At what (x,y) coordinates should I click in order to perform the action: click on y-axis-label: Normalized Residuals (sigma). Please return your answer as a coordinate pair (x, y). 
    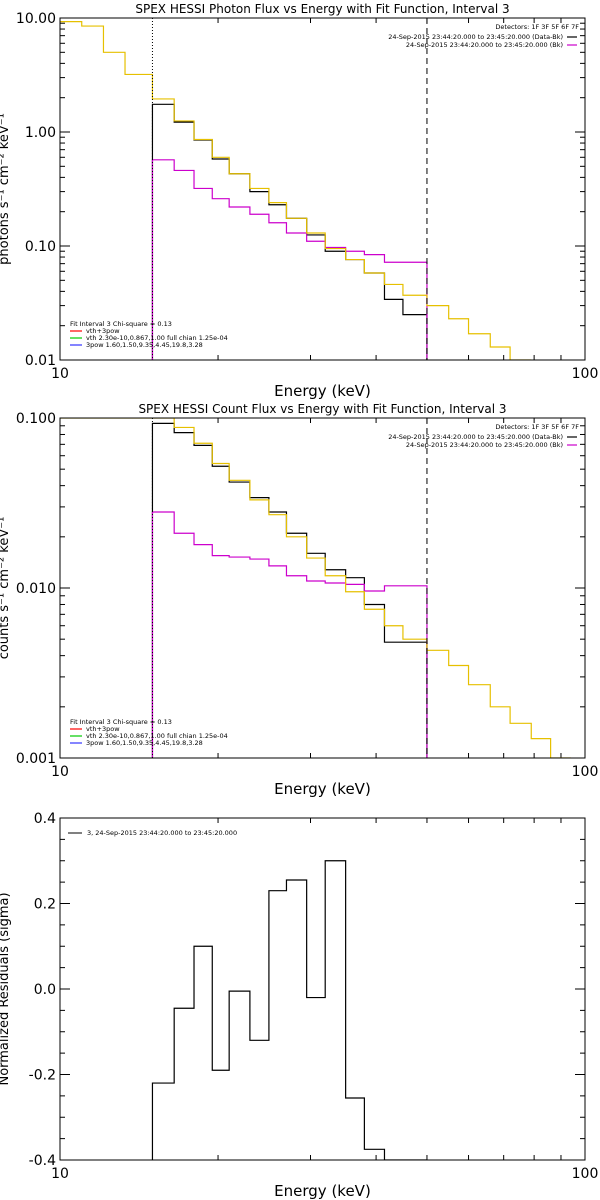
    Looking at the image, I should click on (6, 988).